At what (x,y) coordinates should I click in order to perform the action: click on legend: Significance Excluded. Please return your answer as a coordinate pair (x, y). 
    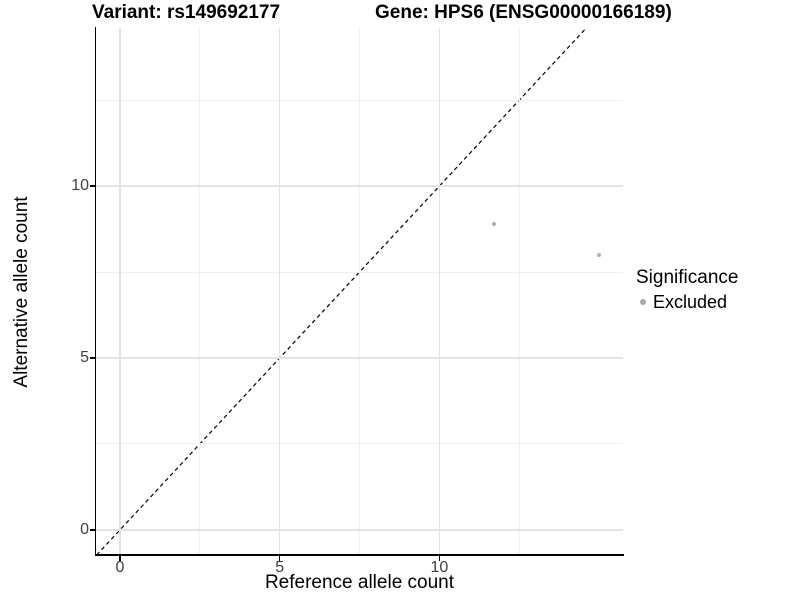
    Looking at the image, I should click on (716, 289).